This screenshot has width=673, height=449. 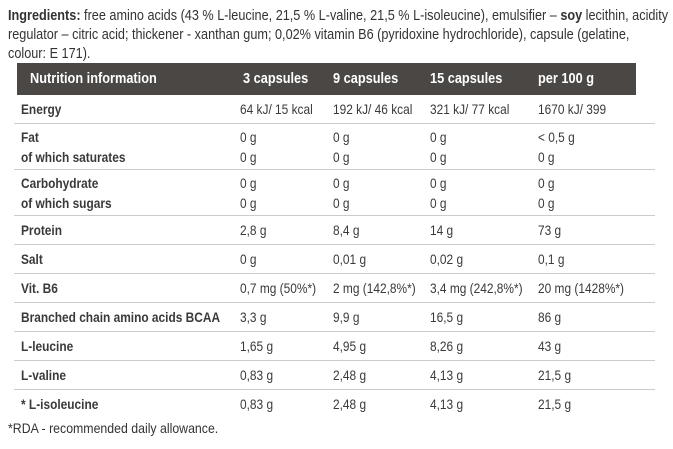 I want to click on row-value: 0,7 mg (50%*), so click(x=278, y=288).